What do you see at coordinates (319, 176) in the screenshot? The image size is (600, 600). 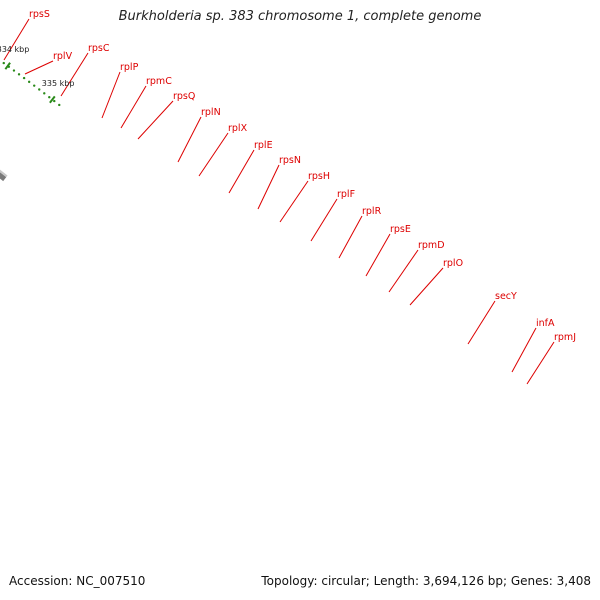 I see `gene-label: rpsH` at bounding box center [319, 176].